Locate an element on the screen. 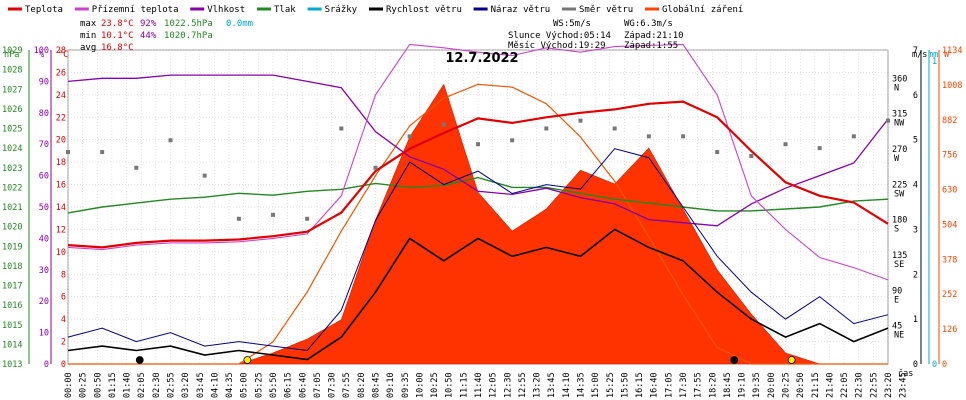  tick-ms: 1 is located at coordinates (915, 320).